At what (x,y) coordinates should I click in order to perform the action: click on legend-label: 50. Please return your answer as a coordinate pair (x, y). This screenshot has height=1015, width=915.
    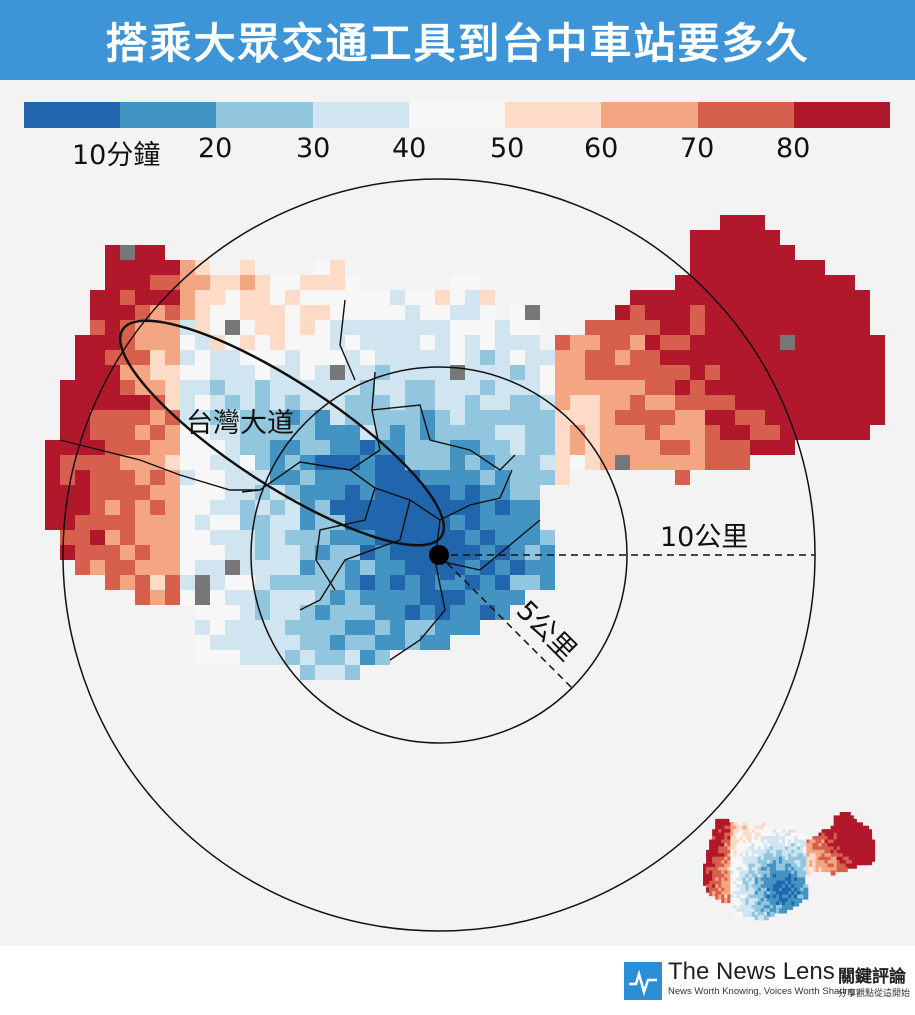
    Looking at the image, I should click on (507, 148).